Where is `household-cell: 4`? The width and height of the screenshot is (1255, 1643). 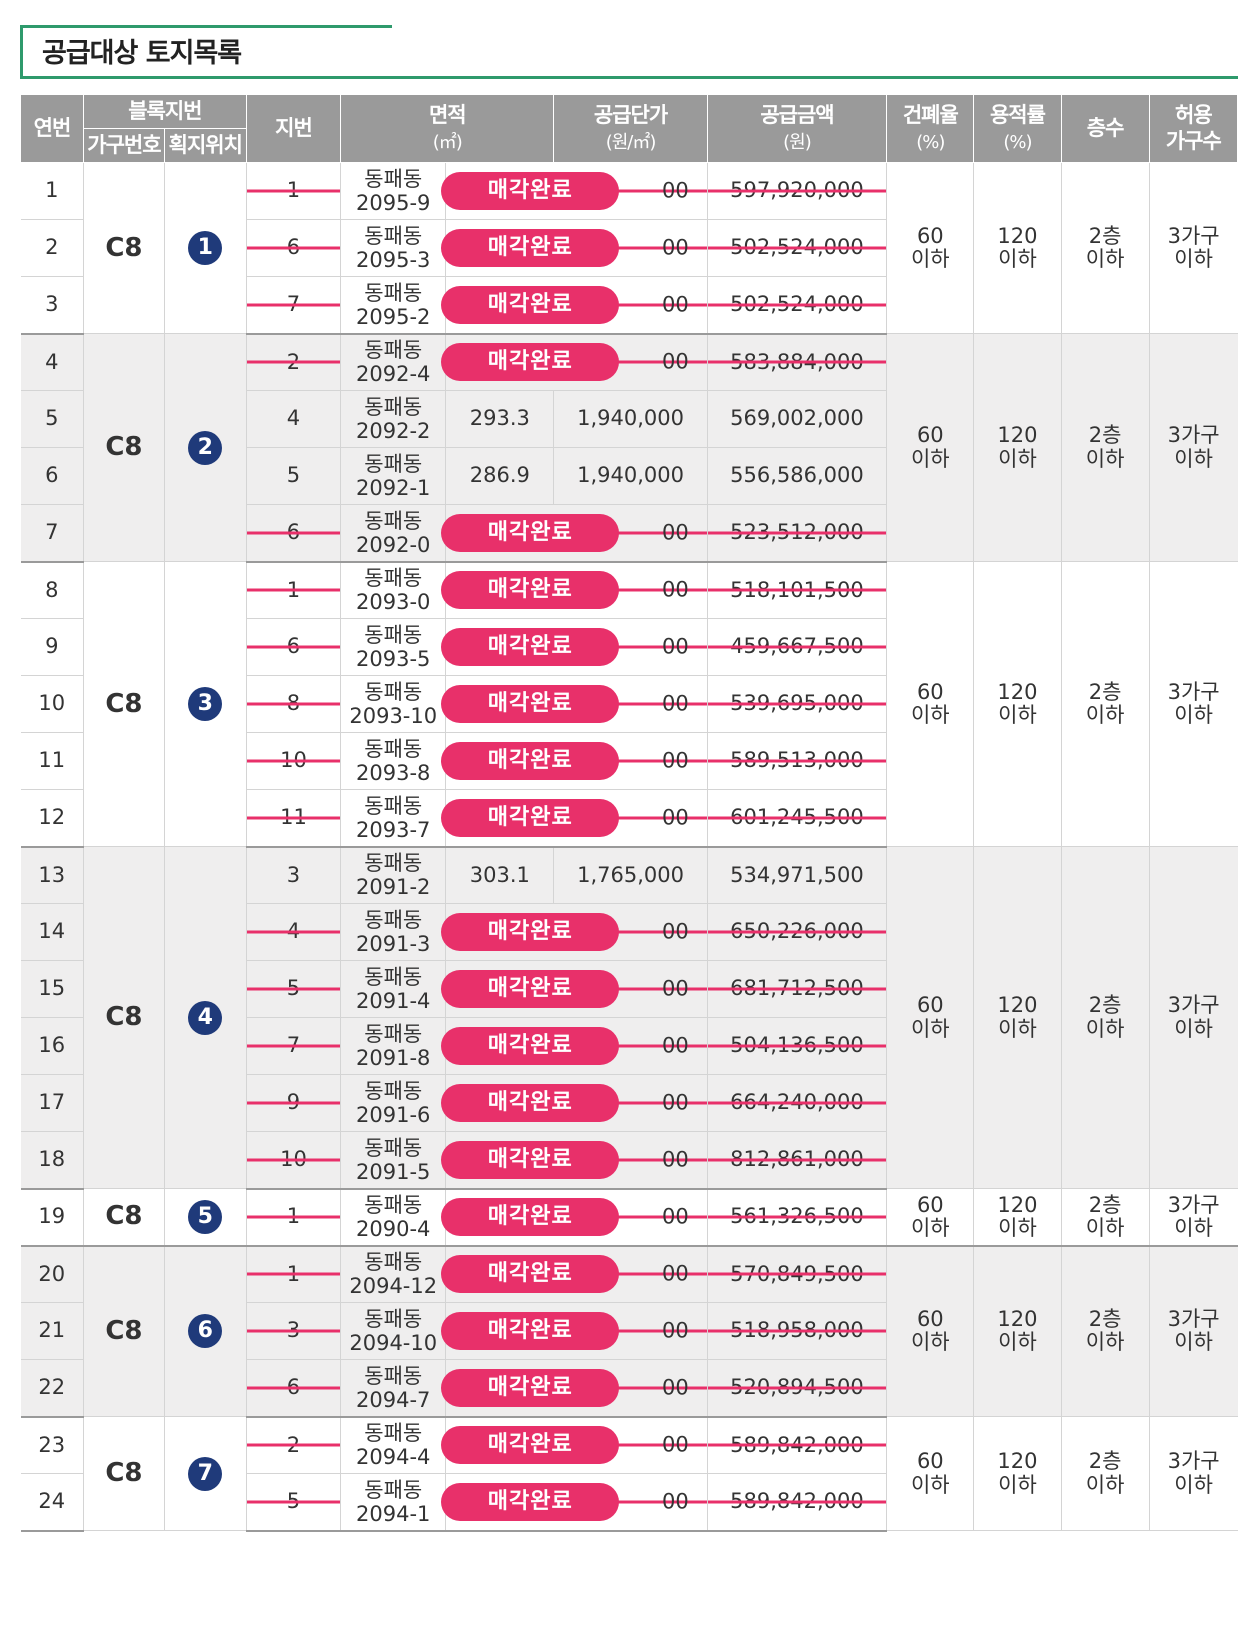
household-cell: 4 is located at coordinates (205, 1017).